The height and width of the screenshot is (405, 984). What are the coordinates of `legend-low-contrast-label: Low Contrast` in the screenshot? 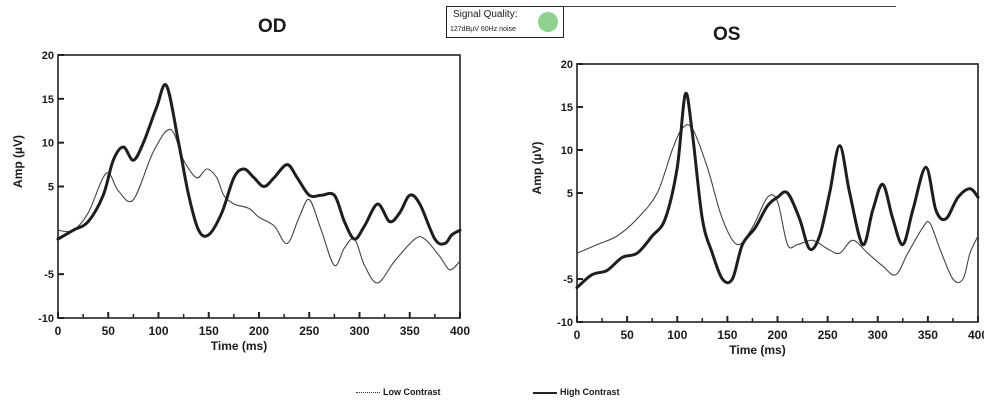 It's located at (412, 392).